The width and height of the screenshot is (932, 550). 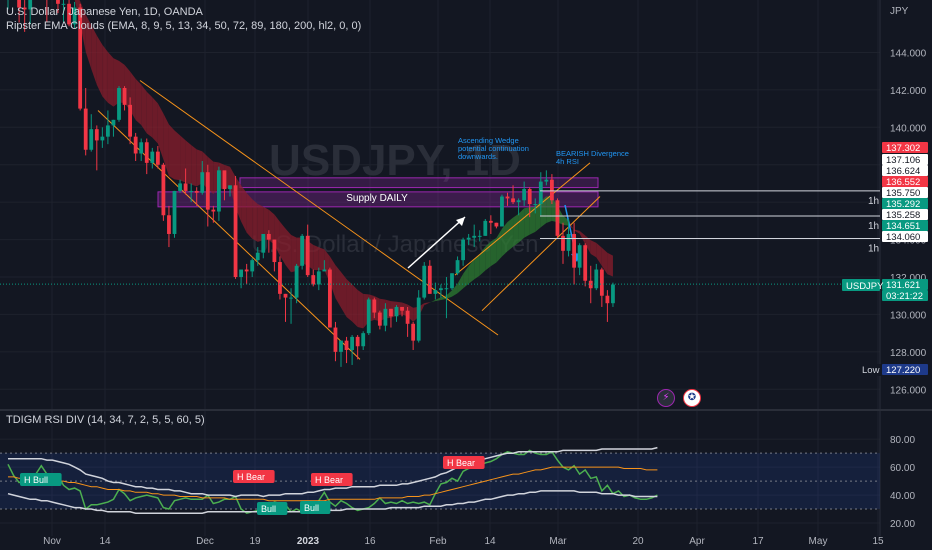 I want to click on time-tick-label: 16, so click(x=370, y=541).